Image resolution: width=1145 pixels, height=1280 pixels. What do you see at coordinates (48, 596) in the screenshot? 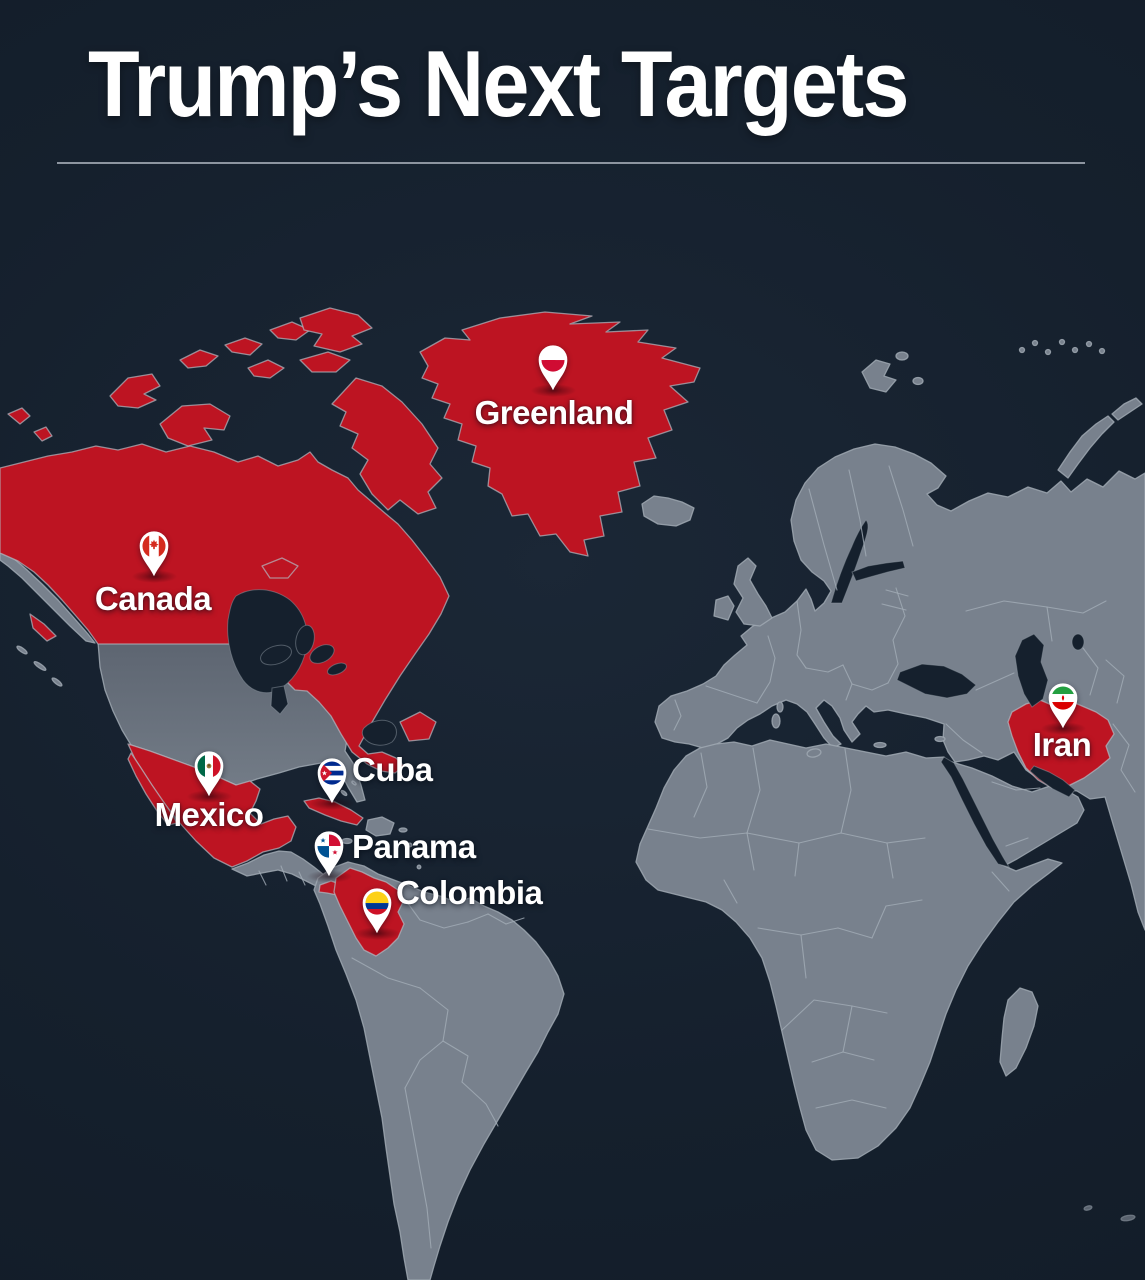
I see `alaska-panhandle` at bounding box center [48, 596].